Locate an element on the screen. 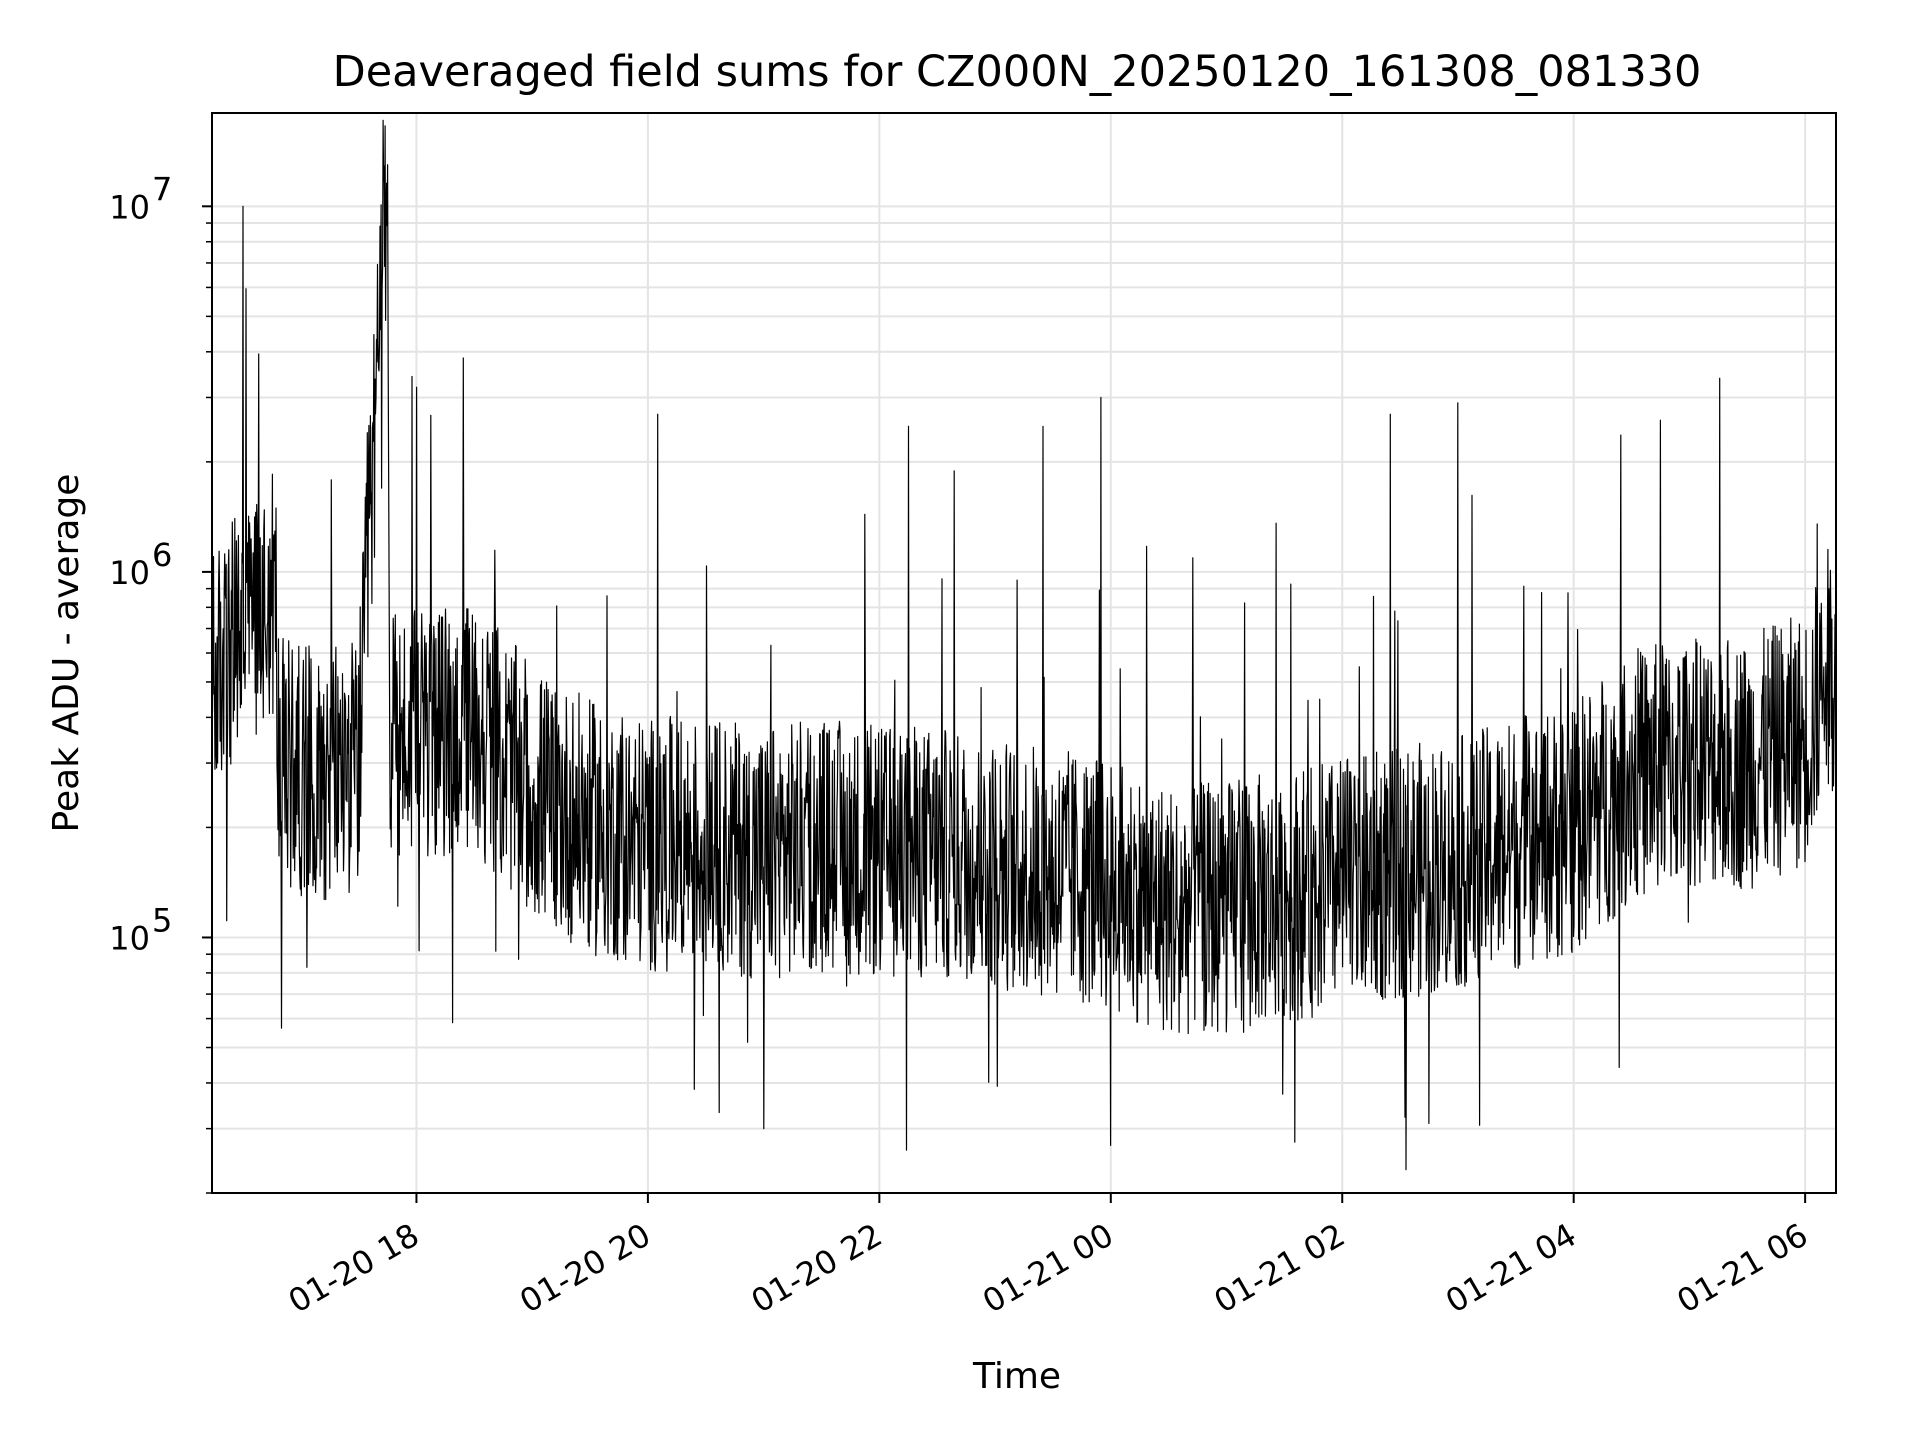 This screenshot has height=1440, width=1920. y-tick-label-exponent: 7 is located at coordinates (162, 189).